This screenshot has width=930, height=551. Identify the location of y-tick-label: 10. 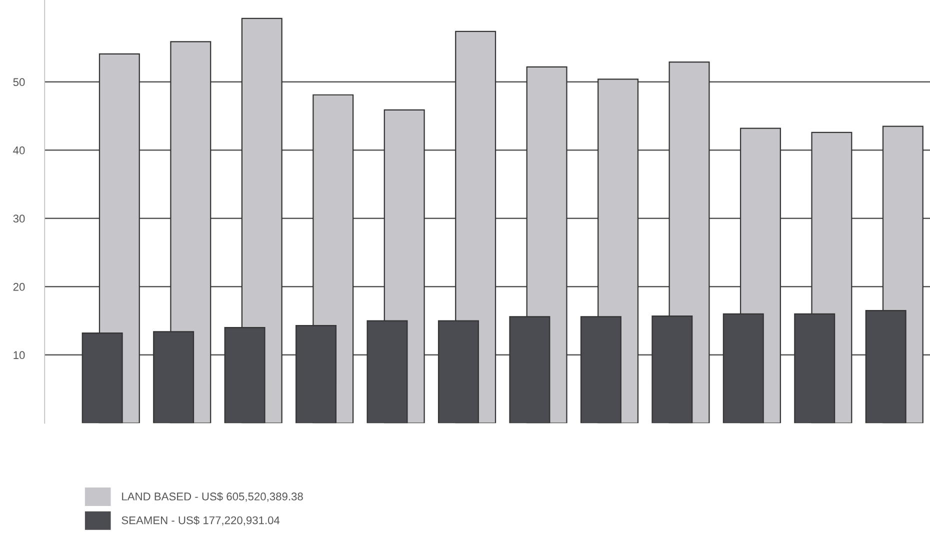
(19, 355).